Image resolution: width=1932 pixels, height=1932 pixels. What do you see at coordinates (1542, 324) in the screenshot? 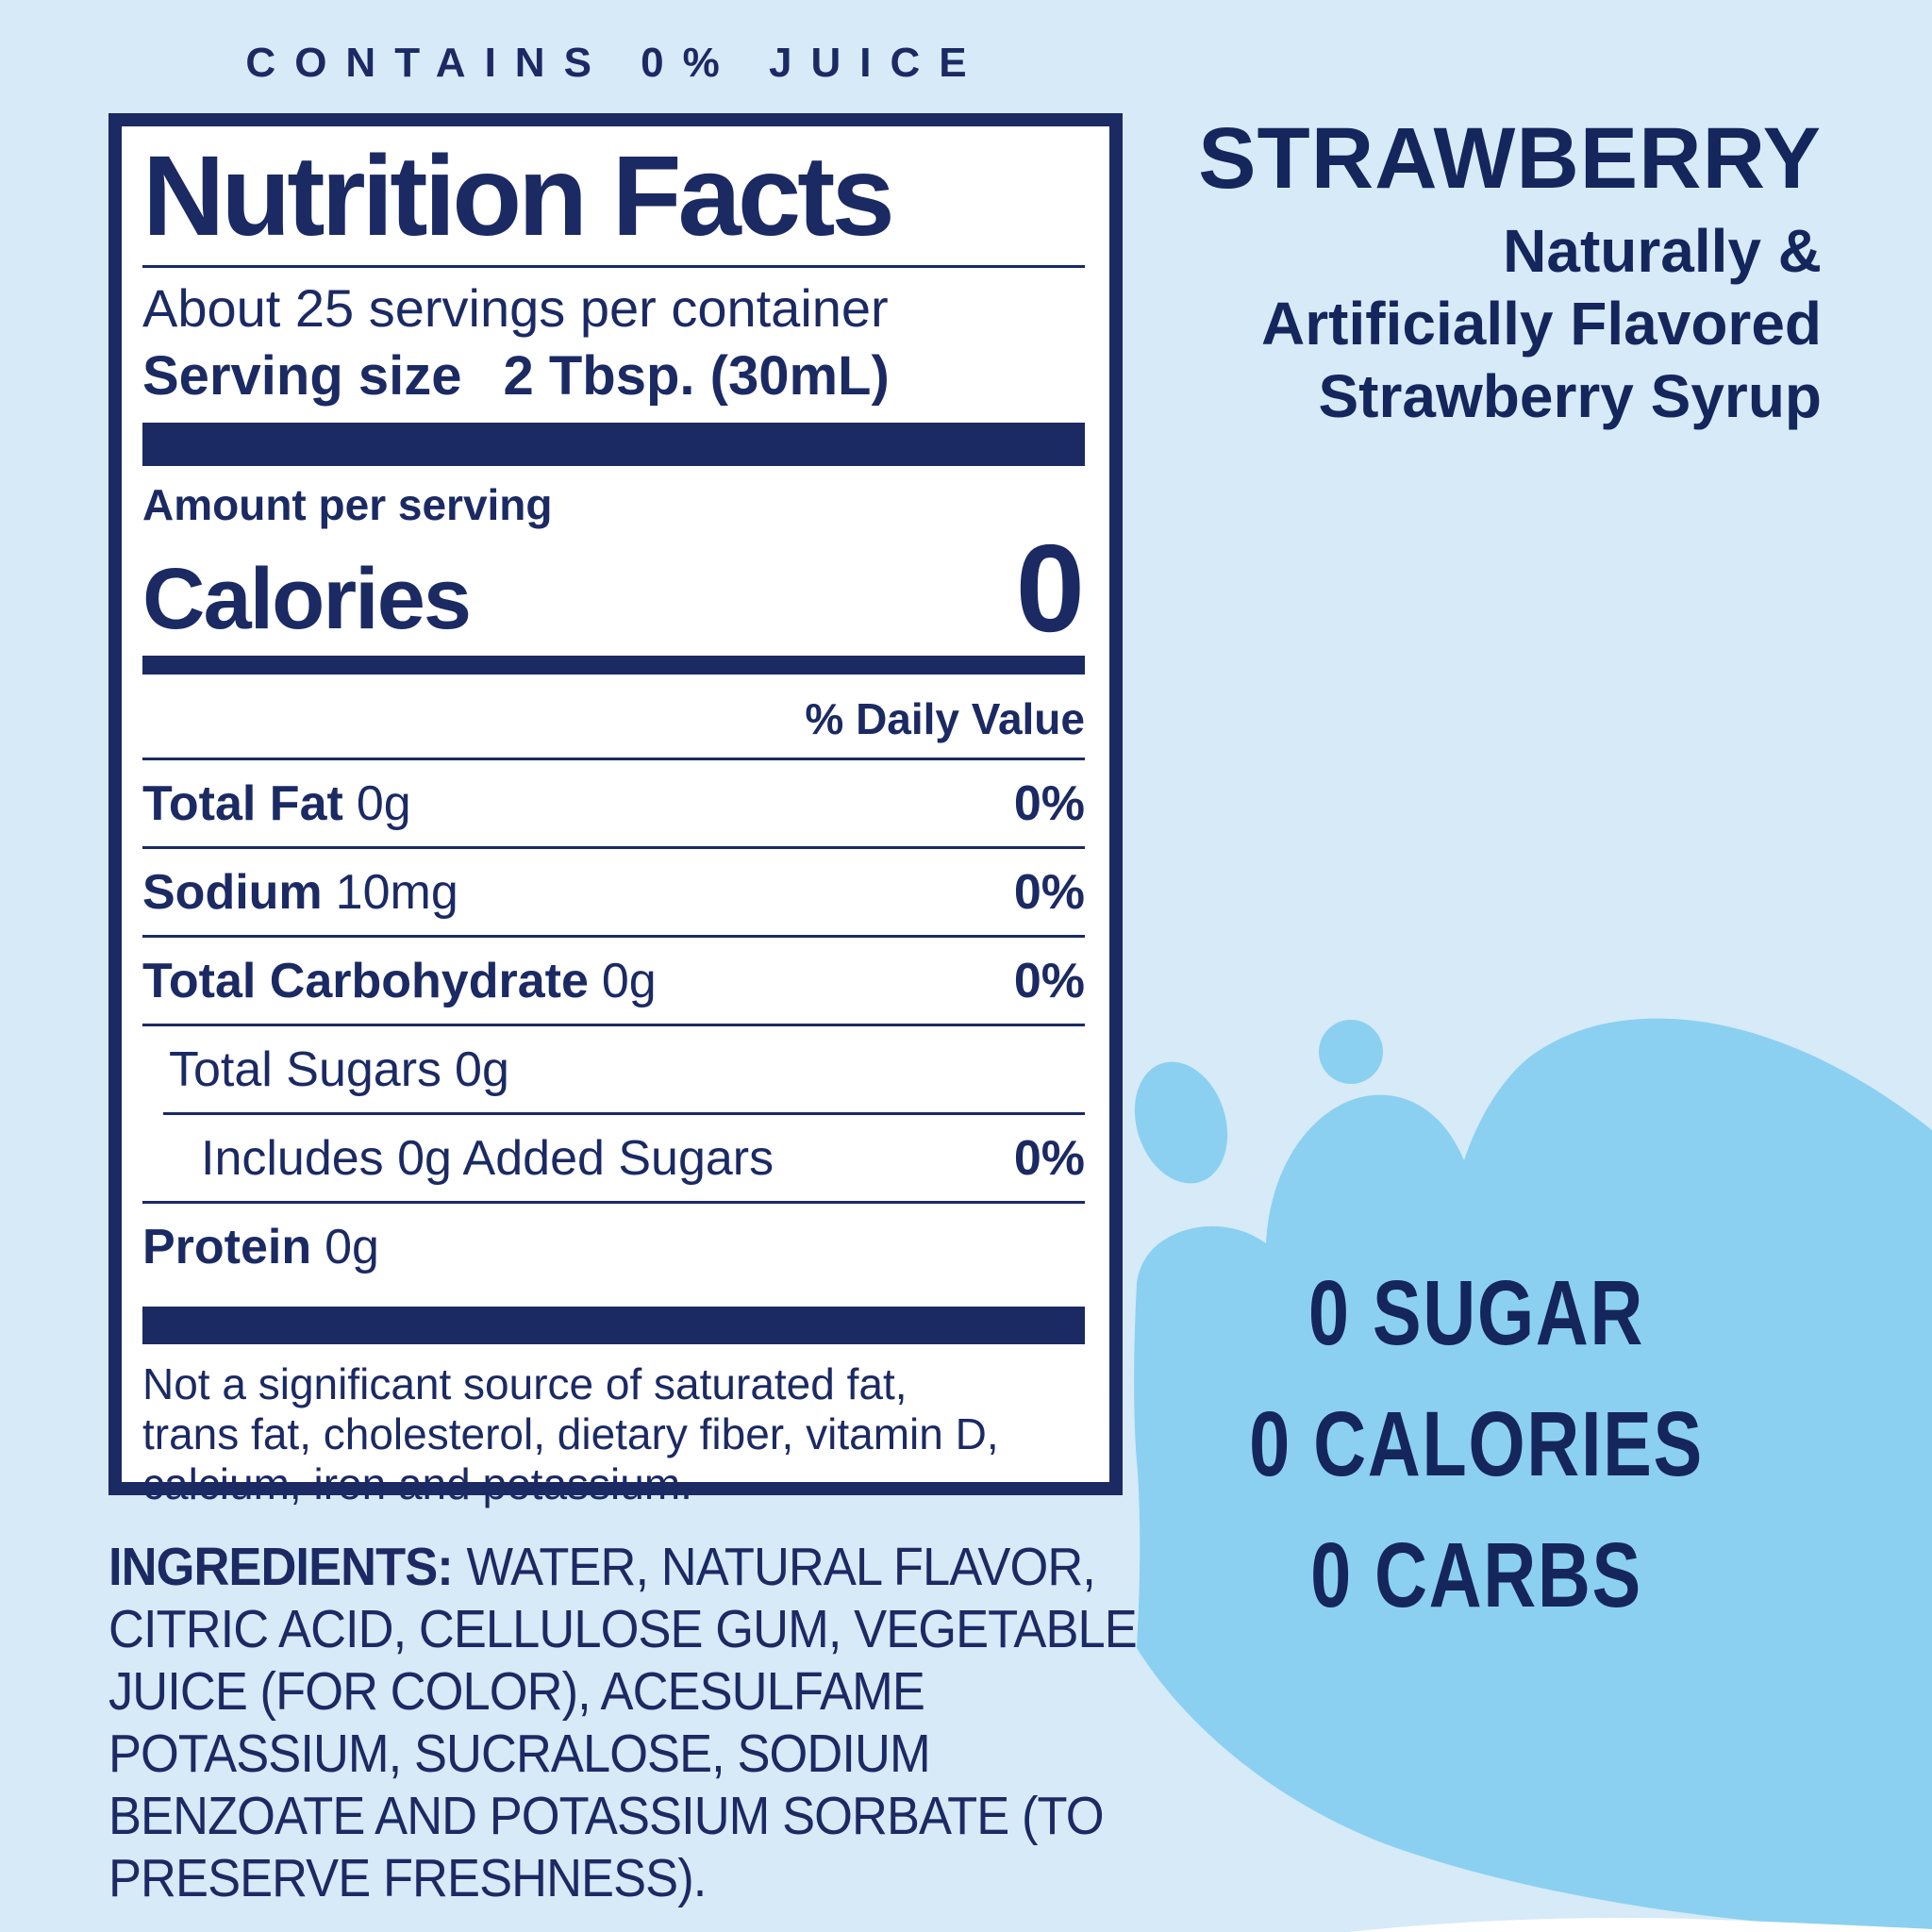
I see `flavor-subtitle-line: Artificially Flavored` at bounding box center [1542, 324].